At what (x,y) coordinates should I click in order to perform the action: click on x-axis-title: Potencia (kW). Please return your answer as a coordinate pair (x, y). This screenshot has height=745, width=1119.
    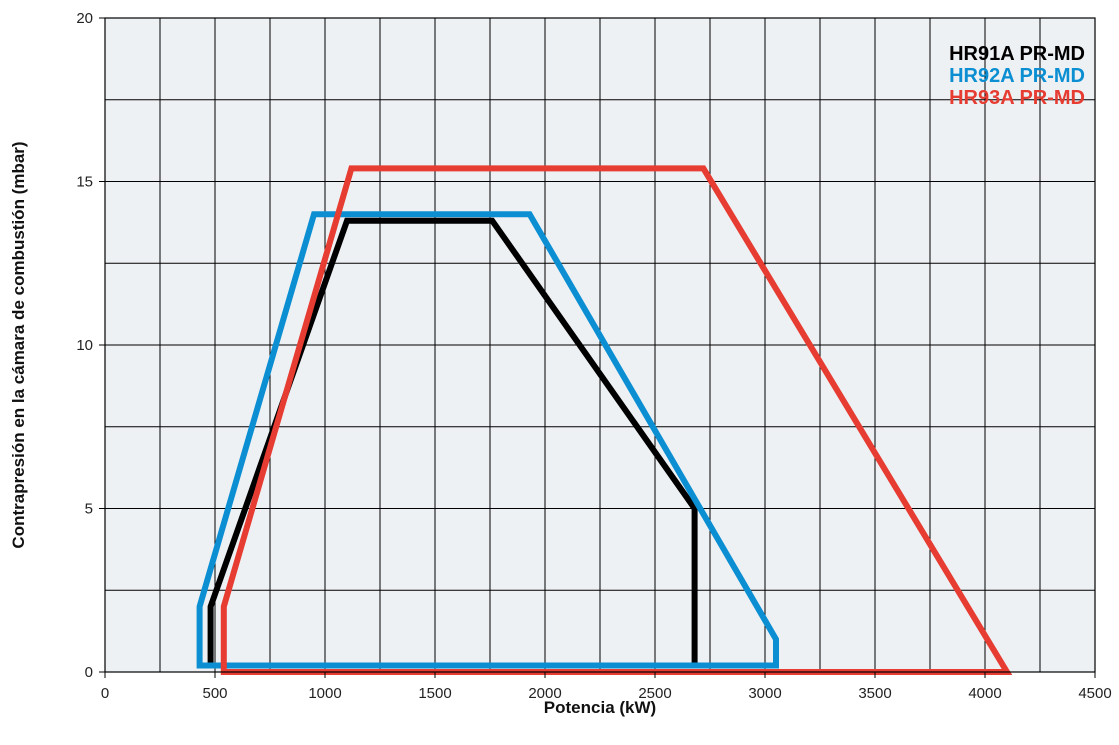
    Looking at the image, I should click on (600, 707).